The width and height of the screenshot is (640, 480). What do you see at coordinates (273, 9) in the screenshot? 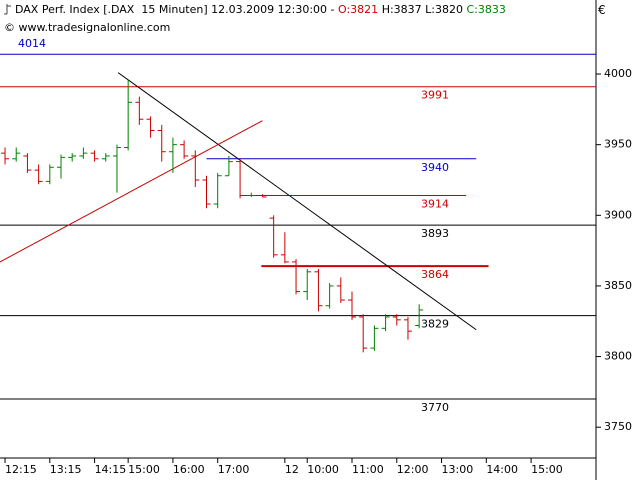
I see `timestamp: 12.03.2009 12:30:00 -` at bounding box center [273, 9].